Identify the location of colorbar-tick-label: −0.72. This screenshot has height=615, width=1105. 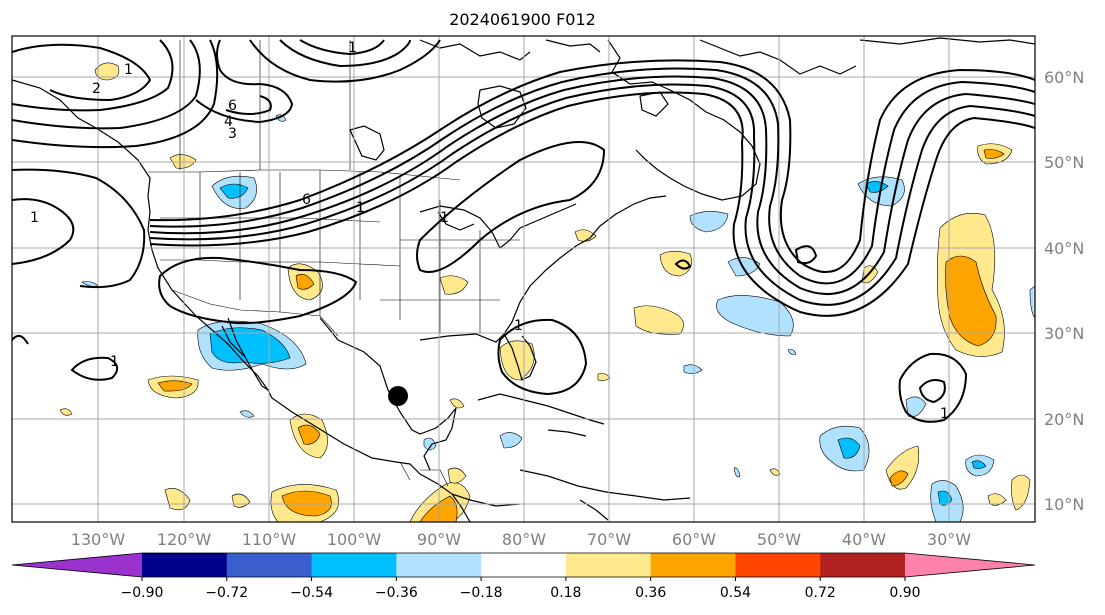
(226, 593).